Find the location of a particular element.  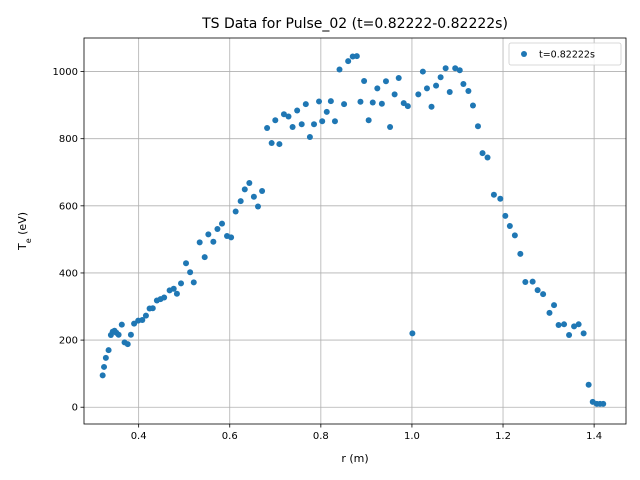

legend-label: t=0.82222s is located at coordinates (567, 55).